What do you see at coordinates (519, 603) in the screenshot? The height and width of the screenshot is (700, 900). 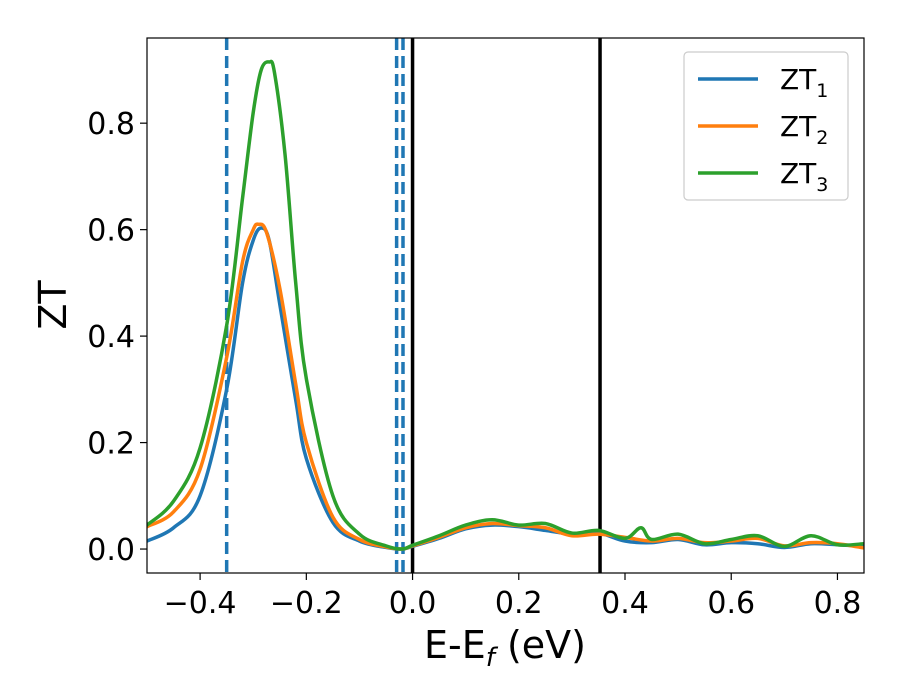 I see `x-tick-label: 0.2` at bounding box center [519, 603].